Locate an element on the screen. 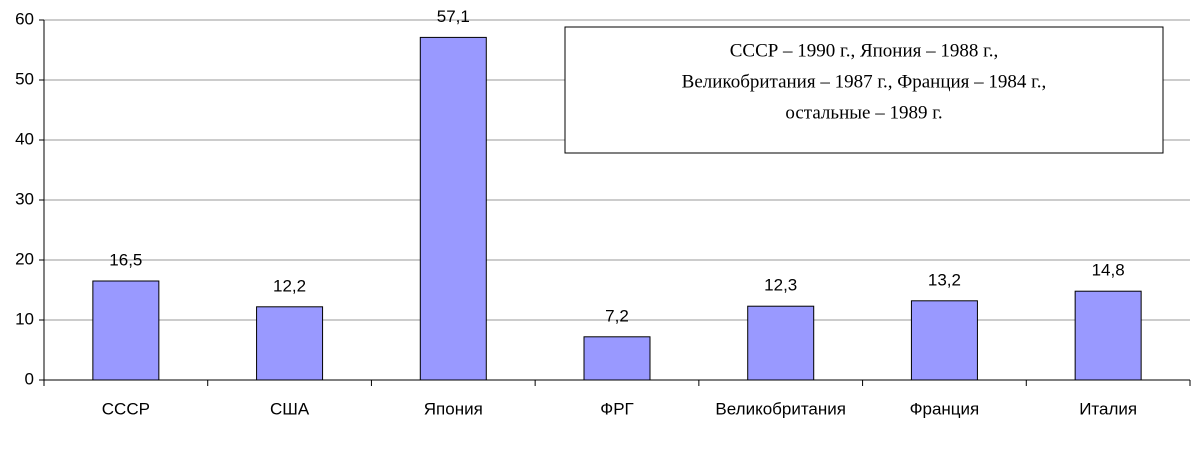 Image resolution: width=1195 pixels, height=455 pixels. x-tick-label: США is located at coordinates (290, 408).